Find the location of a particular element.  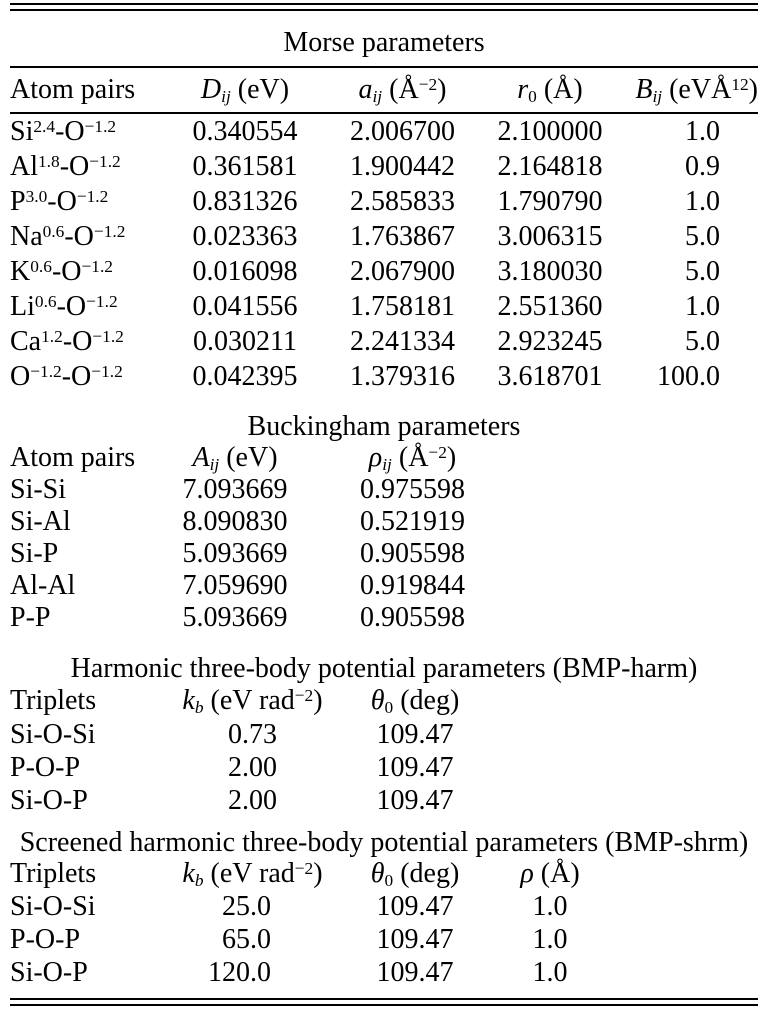

table-row: O−1.2-O−1.2 0.042395 1.379316 3.618701 100.0 is located at coordinates (384, 376).